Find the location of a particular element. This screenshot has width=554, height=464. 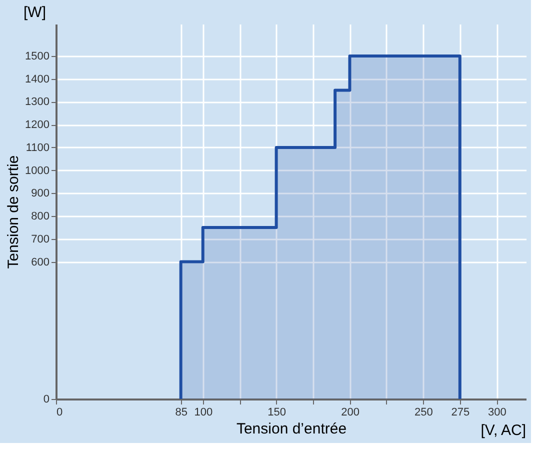

x-tick-label: 250 is located at coordinates (423, 412).